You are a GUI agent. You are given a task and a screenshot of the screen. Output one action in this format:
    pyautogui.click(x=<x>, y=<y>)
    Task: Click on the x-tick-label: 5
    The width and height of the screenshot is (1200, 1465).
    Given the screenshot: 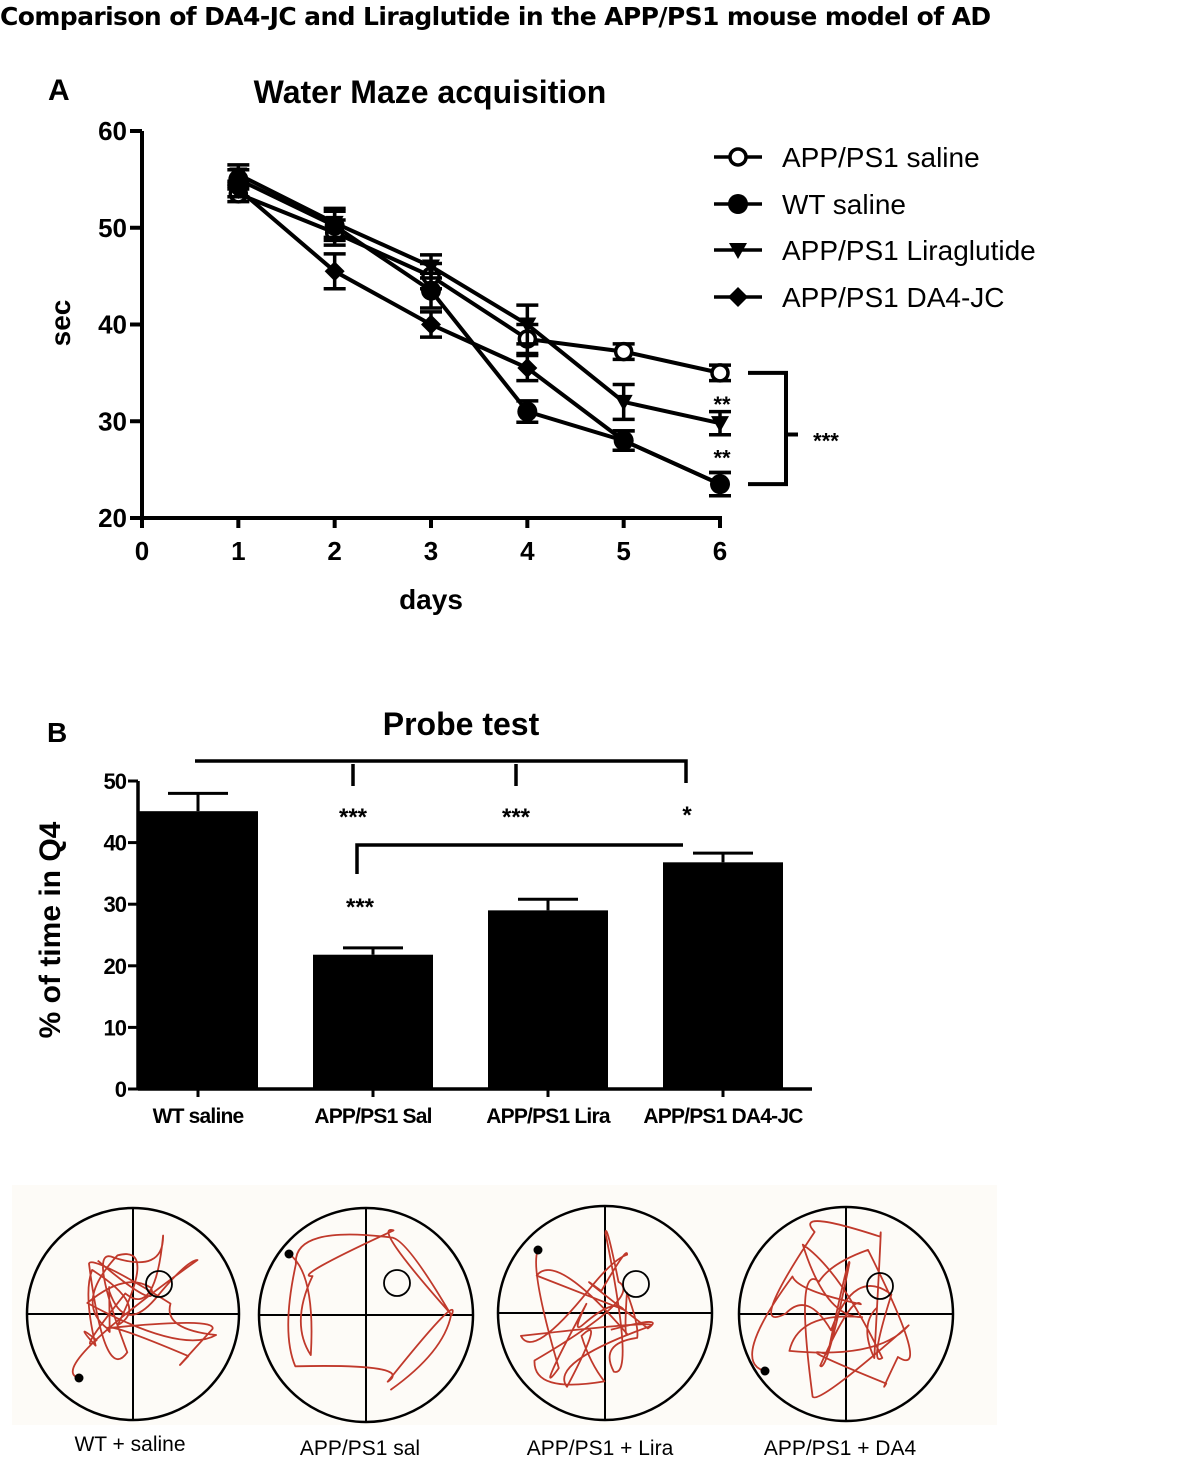 What is the action you would take?
    pyautogui.click(x=623, y=551)
    